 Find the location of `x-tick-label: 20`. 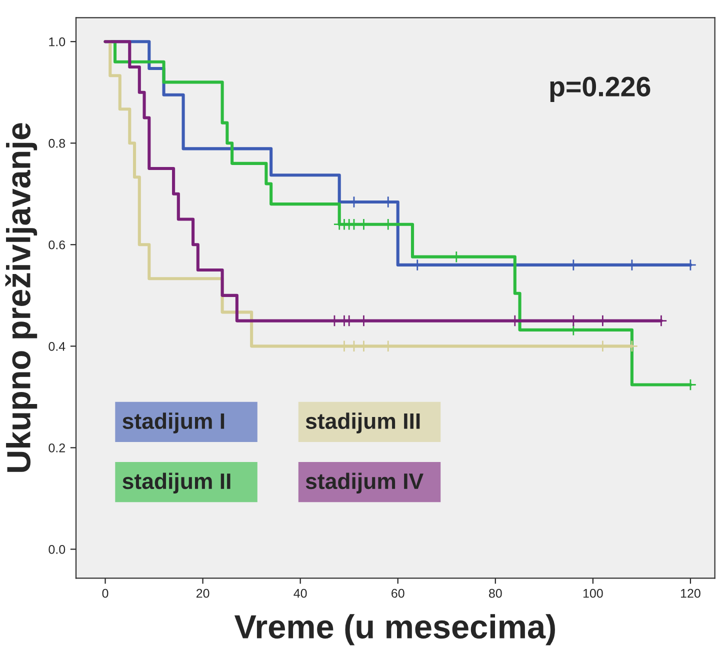

x-tick-label: 20 is located at coordinates (203, 593).